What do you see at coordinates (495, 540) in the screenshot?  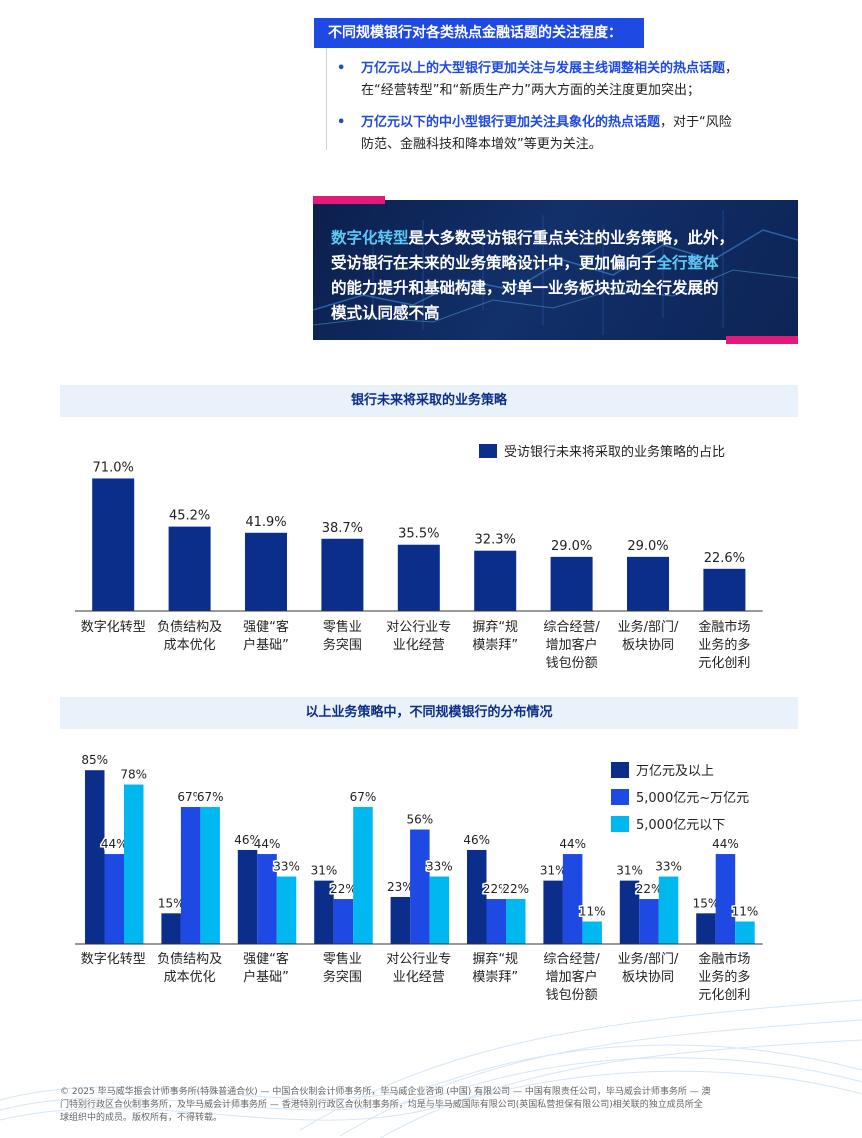 I see `bar-value-label: 32.3%` at bounding box center [495, 540].